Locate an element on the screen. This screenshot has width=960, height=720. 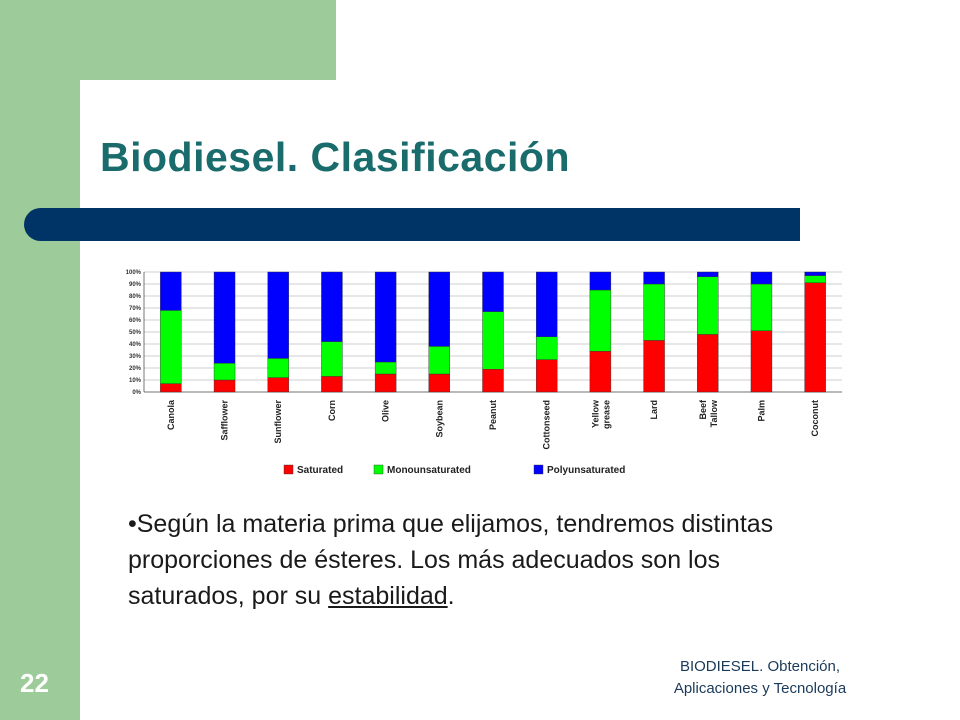
slide-title: Biodiesel. Clasificación is located at coordinates (335, 157).